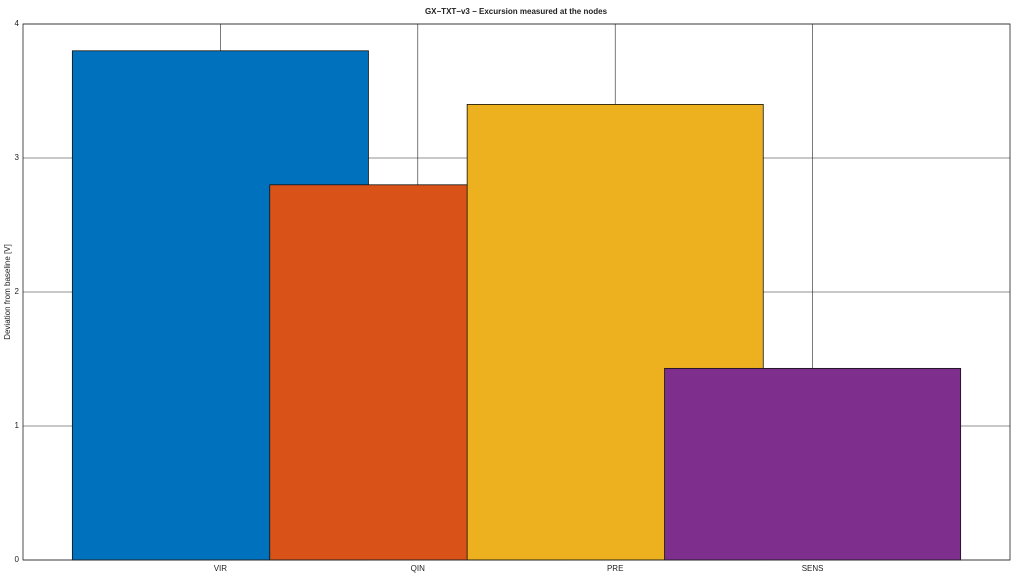 The height and width of the screenshot is (576, 1024). What do you see at coordinates (813, 568) in the screenshot?
I see `x-tick-label: SENS` at bounding box center [813, 568].